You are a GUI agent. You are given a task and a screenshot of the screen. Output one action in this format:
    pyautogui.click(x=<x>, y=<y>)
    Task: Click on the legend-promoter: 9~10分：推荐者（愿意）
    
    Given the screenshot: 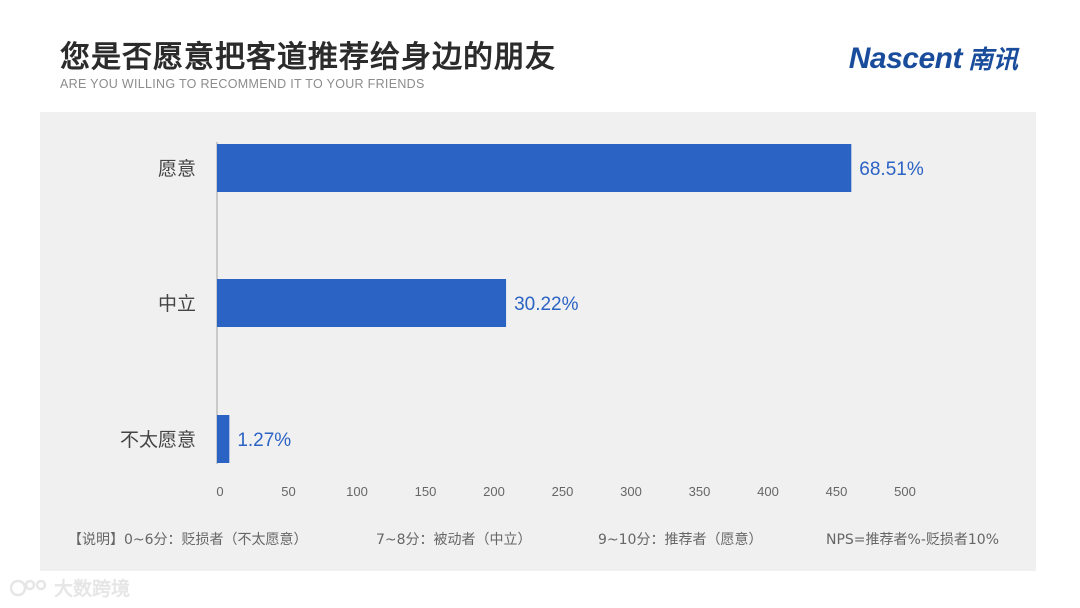 What is the action you would take?
    pyautogui.click(x=680, y=540)
    